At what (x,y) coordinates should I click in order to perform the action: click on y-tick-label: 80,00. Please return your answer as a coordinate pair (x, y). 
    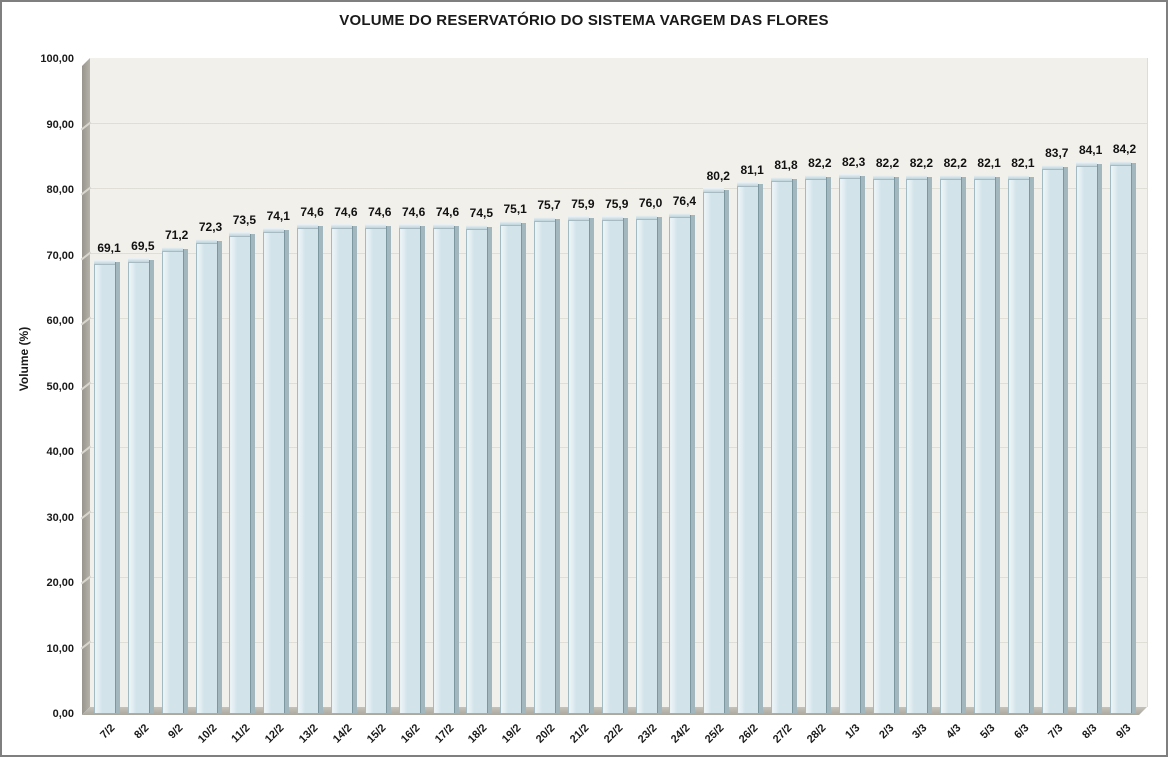
    Looking at the image, I should click on (60, 190).